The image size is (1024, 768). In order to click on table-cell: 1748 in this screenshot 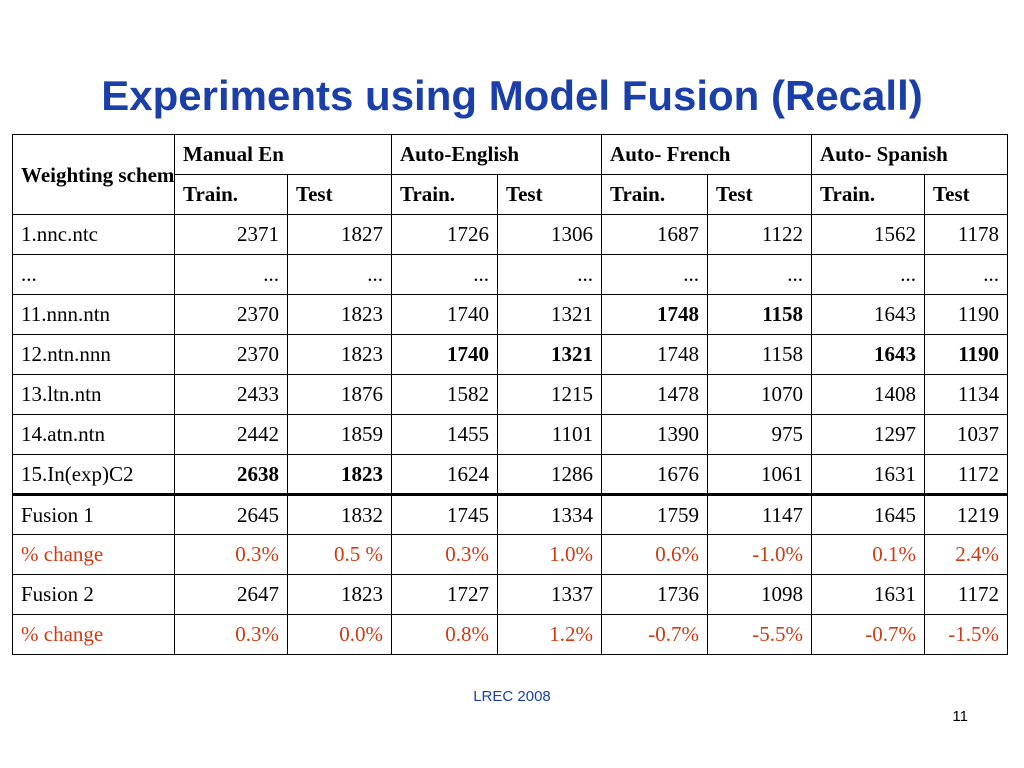, I will do `click(655, 354)`.